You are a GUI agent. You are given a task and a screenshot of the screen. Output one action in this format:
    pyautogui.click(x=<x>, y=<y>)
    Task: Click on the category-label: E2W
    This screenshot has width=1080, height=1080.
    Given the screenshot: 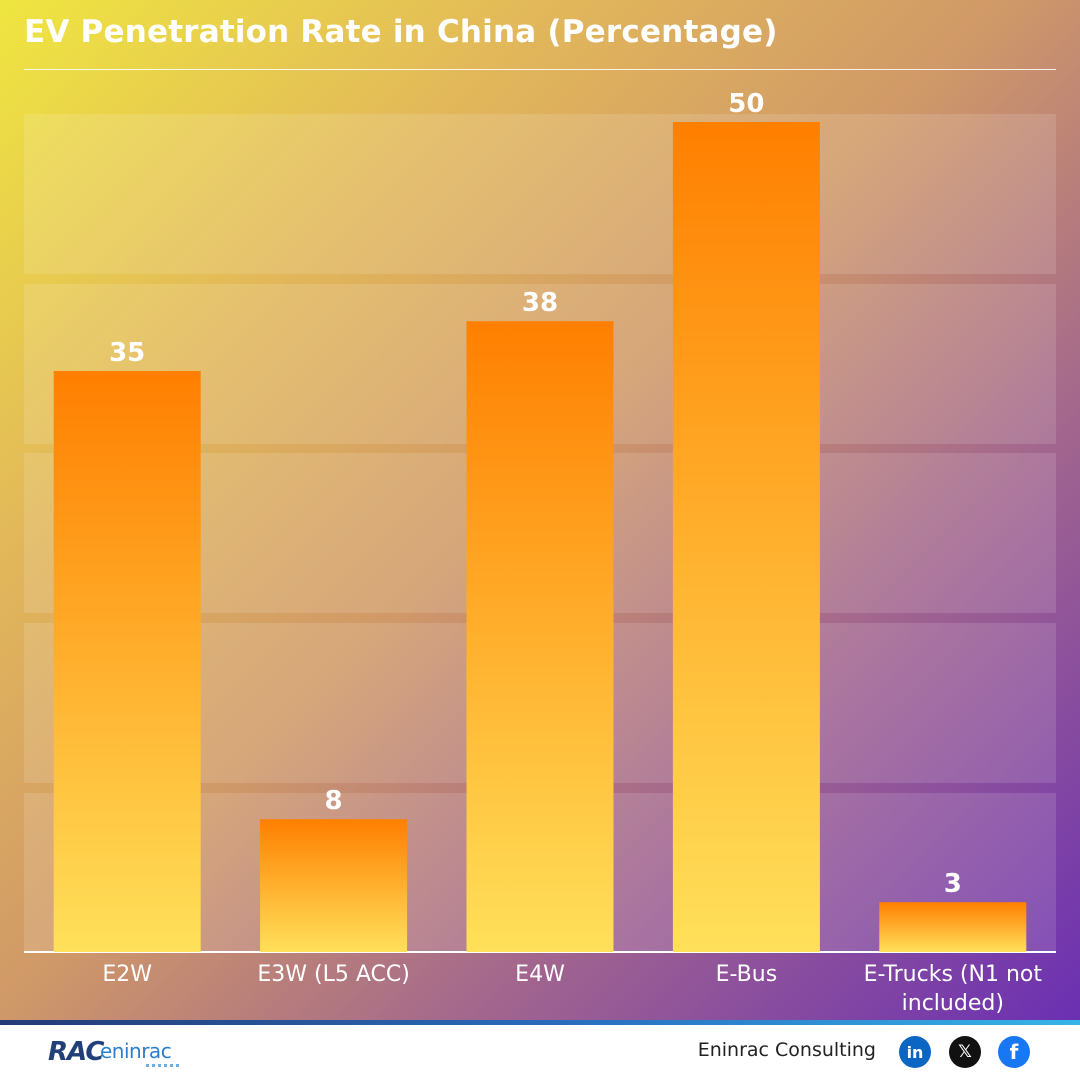 What is the action you would take?
    pyautogui.click(x=127, y=974)
    